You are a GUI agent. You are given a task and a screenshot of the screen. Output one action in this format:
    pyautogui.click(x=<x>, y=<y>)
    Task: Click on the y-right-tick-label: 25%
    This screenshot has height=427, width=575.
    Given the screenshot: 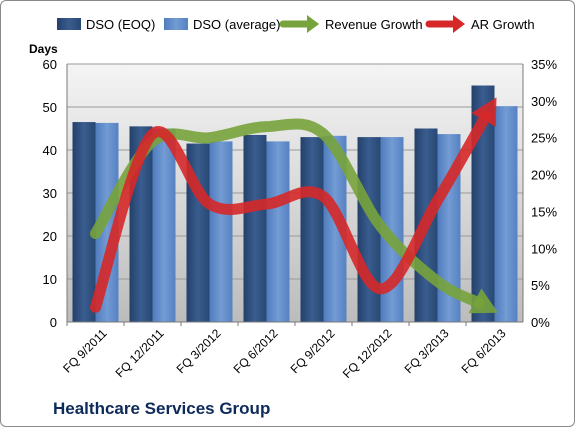 What is the action you would take?
    pyautogui.click(x=544, y=138)
    